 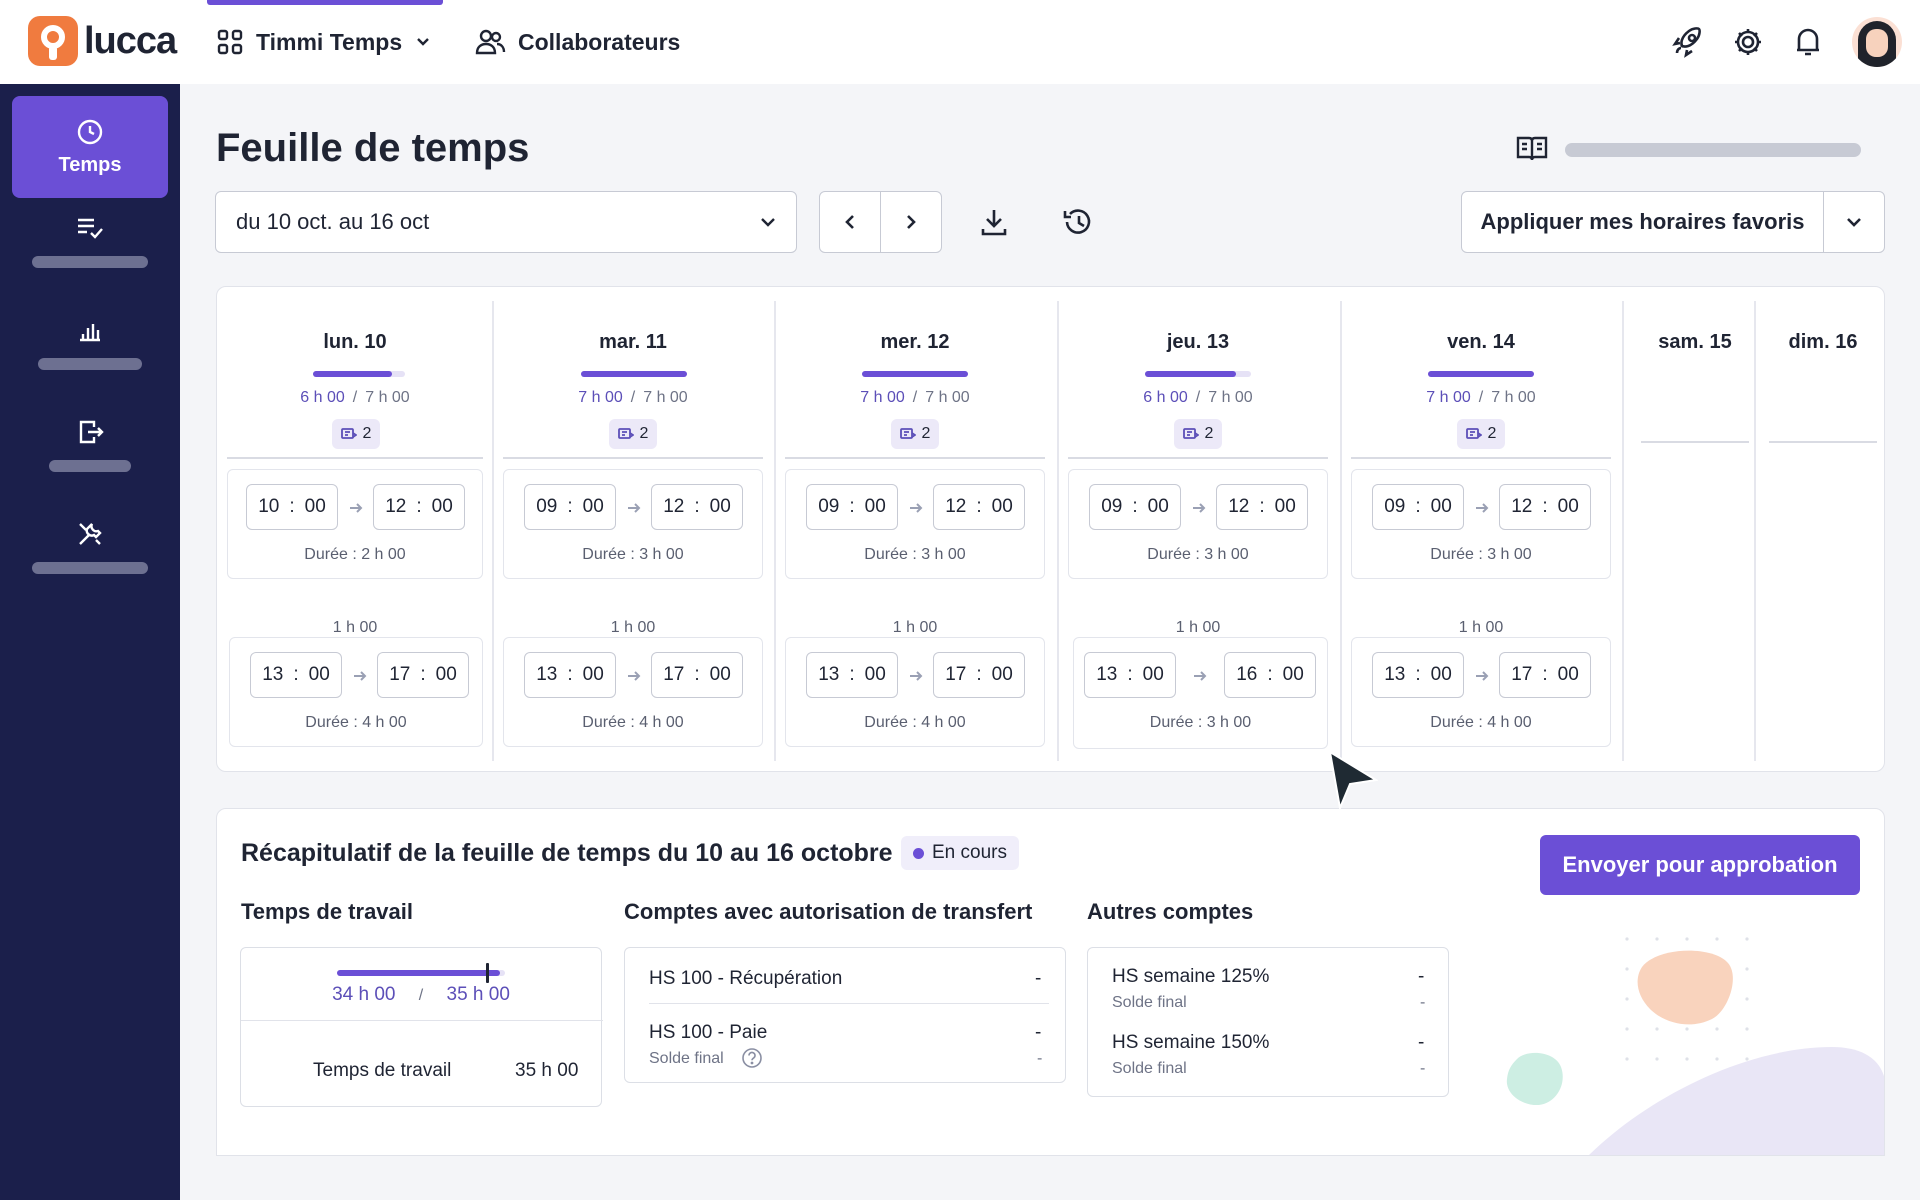 I want to click on send-for-approval-button: Envoyer pour approbation, so click(x=1700, y=865).